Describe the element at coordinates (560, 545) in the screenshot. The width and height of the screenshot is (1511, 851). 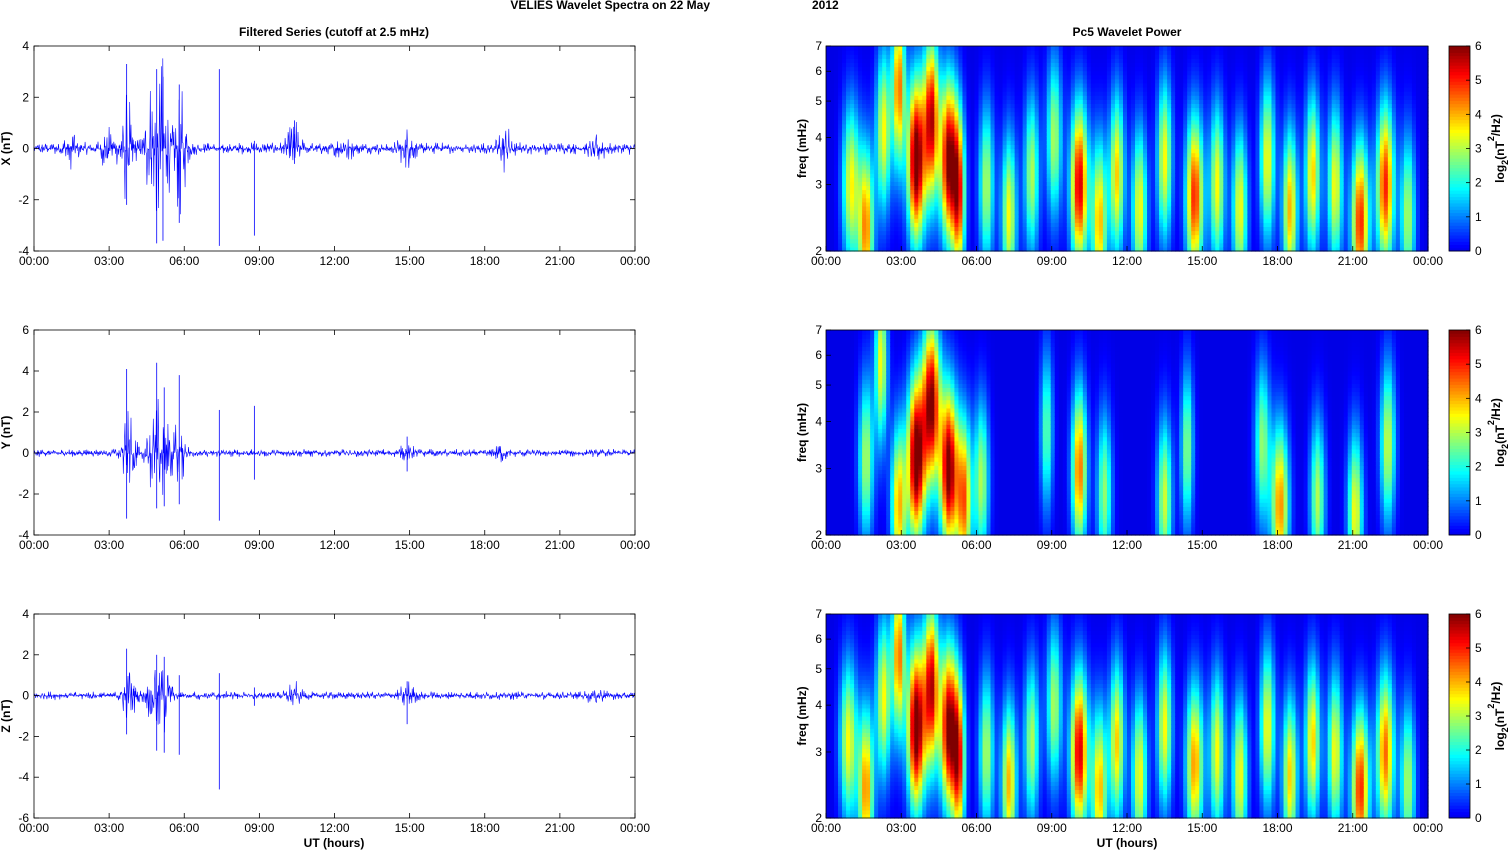
I see `x-tick-label: 21:00` at that location.